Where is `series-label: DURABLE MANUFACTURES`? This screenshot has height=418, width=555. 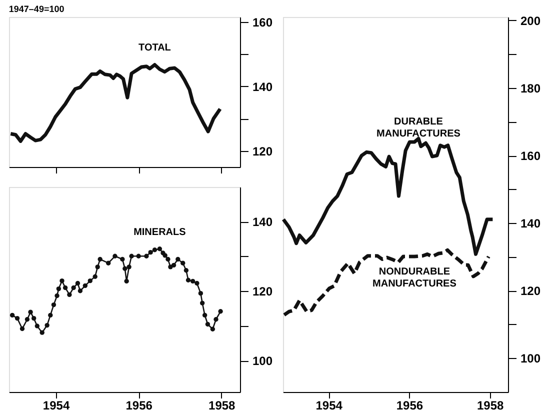
series-label: DURABLE MANUFACTURES is located at coordinates (418, 128).